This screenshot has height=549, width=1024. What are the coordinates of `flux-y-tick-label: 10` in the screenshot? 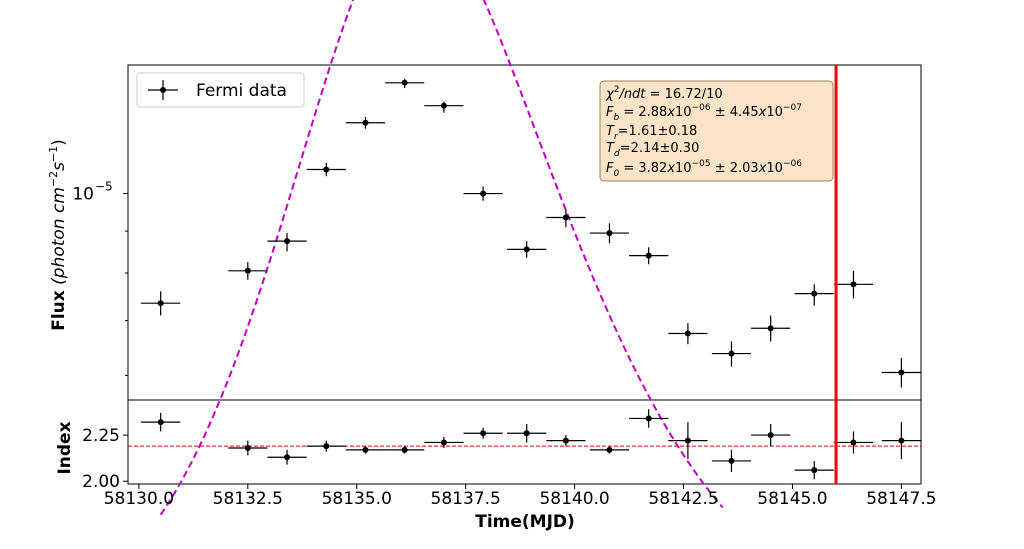 It's located at (83, 195).